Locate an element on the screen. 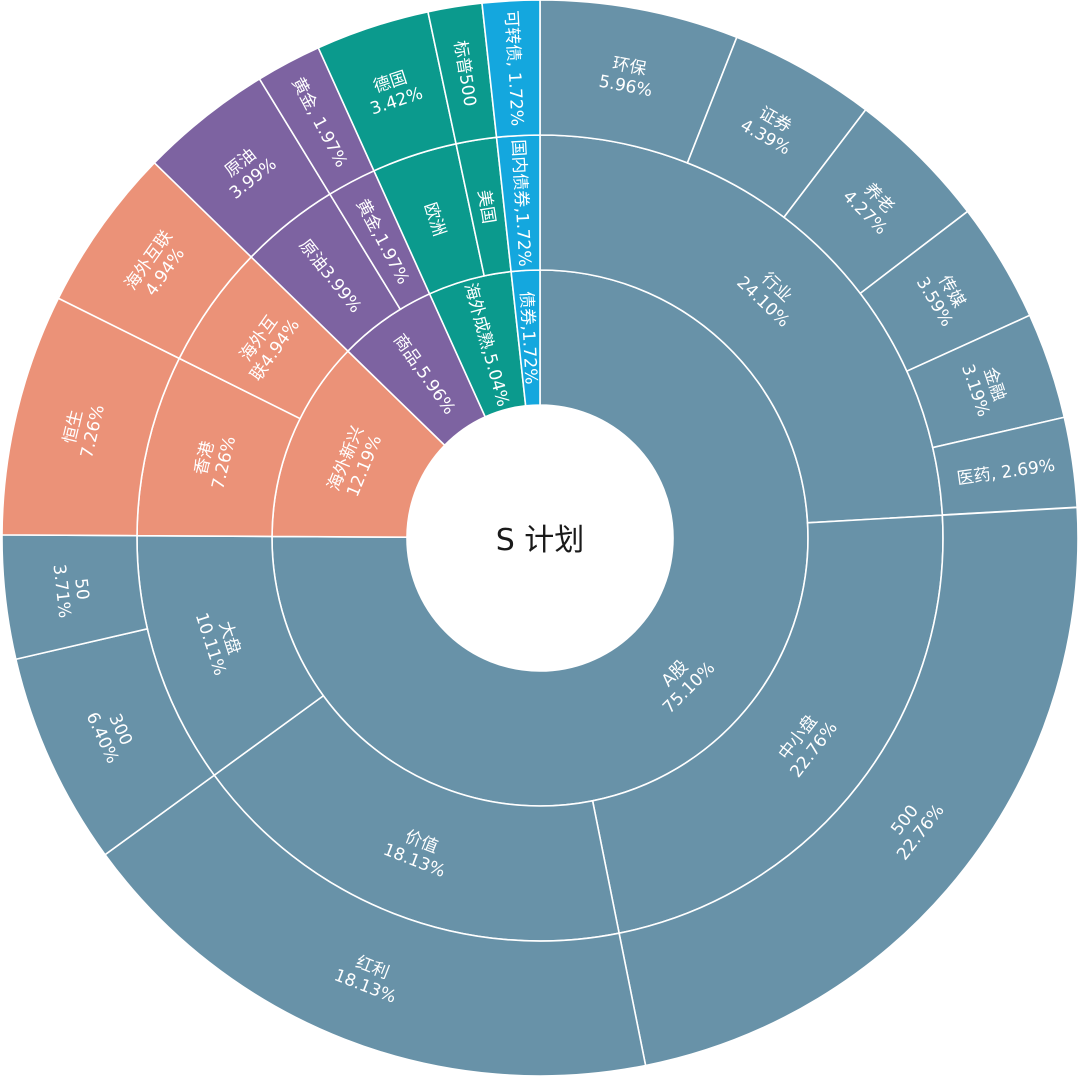 Image resolution: width=1080 pixels, height=1077 pixels. center-hole is located at coordinates (540, 538).